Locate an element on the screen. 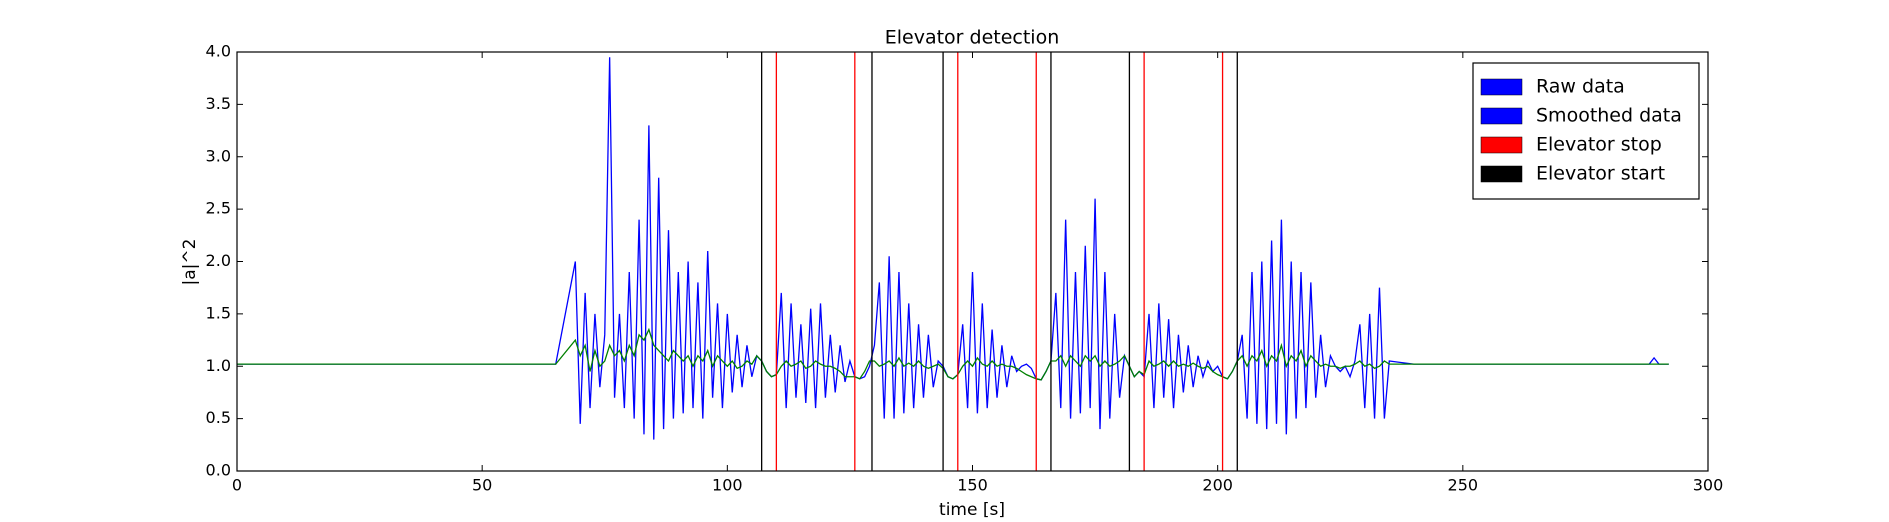 The image size is (1889, 522). x-tick-label: 250 is located at coordinates (1463, 485).